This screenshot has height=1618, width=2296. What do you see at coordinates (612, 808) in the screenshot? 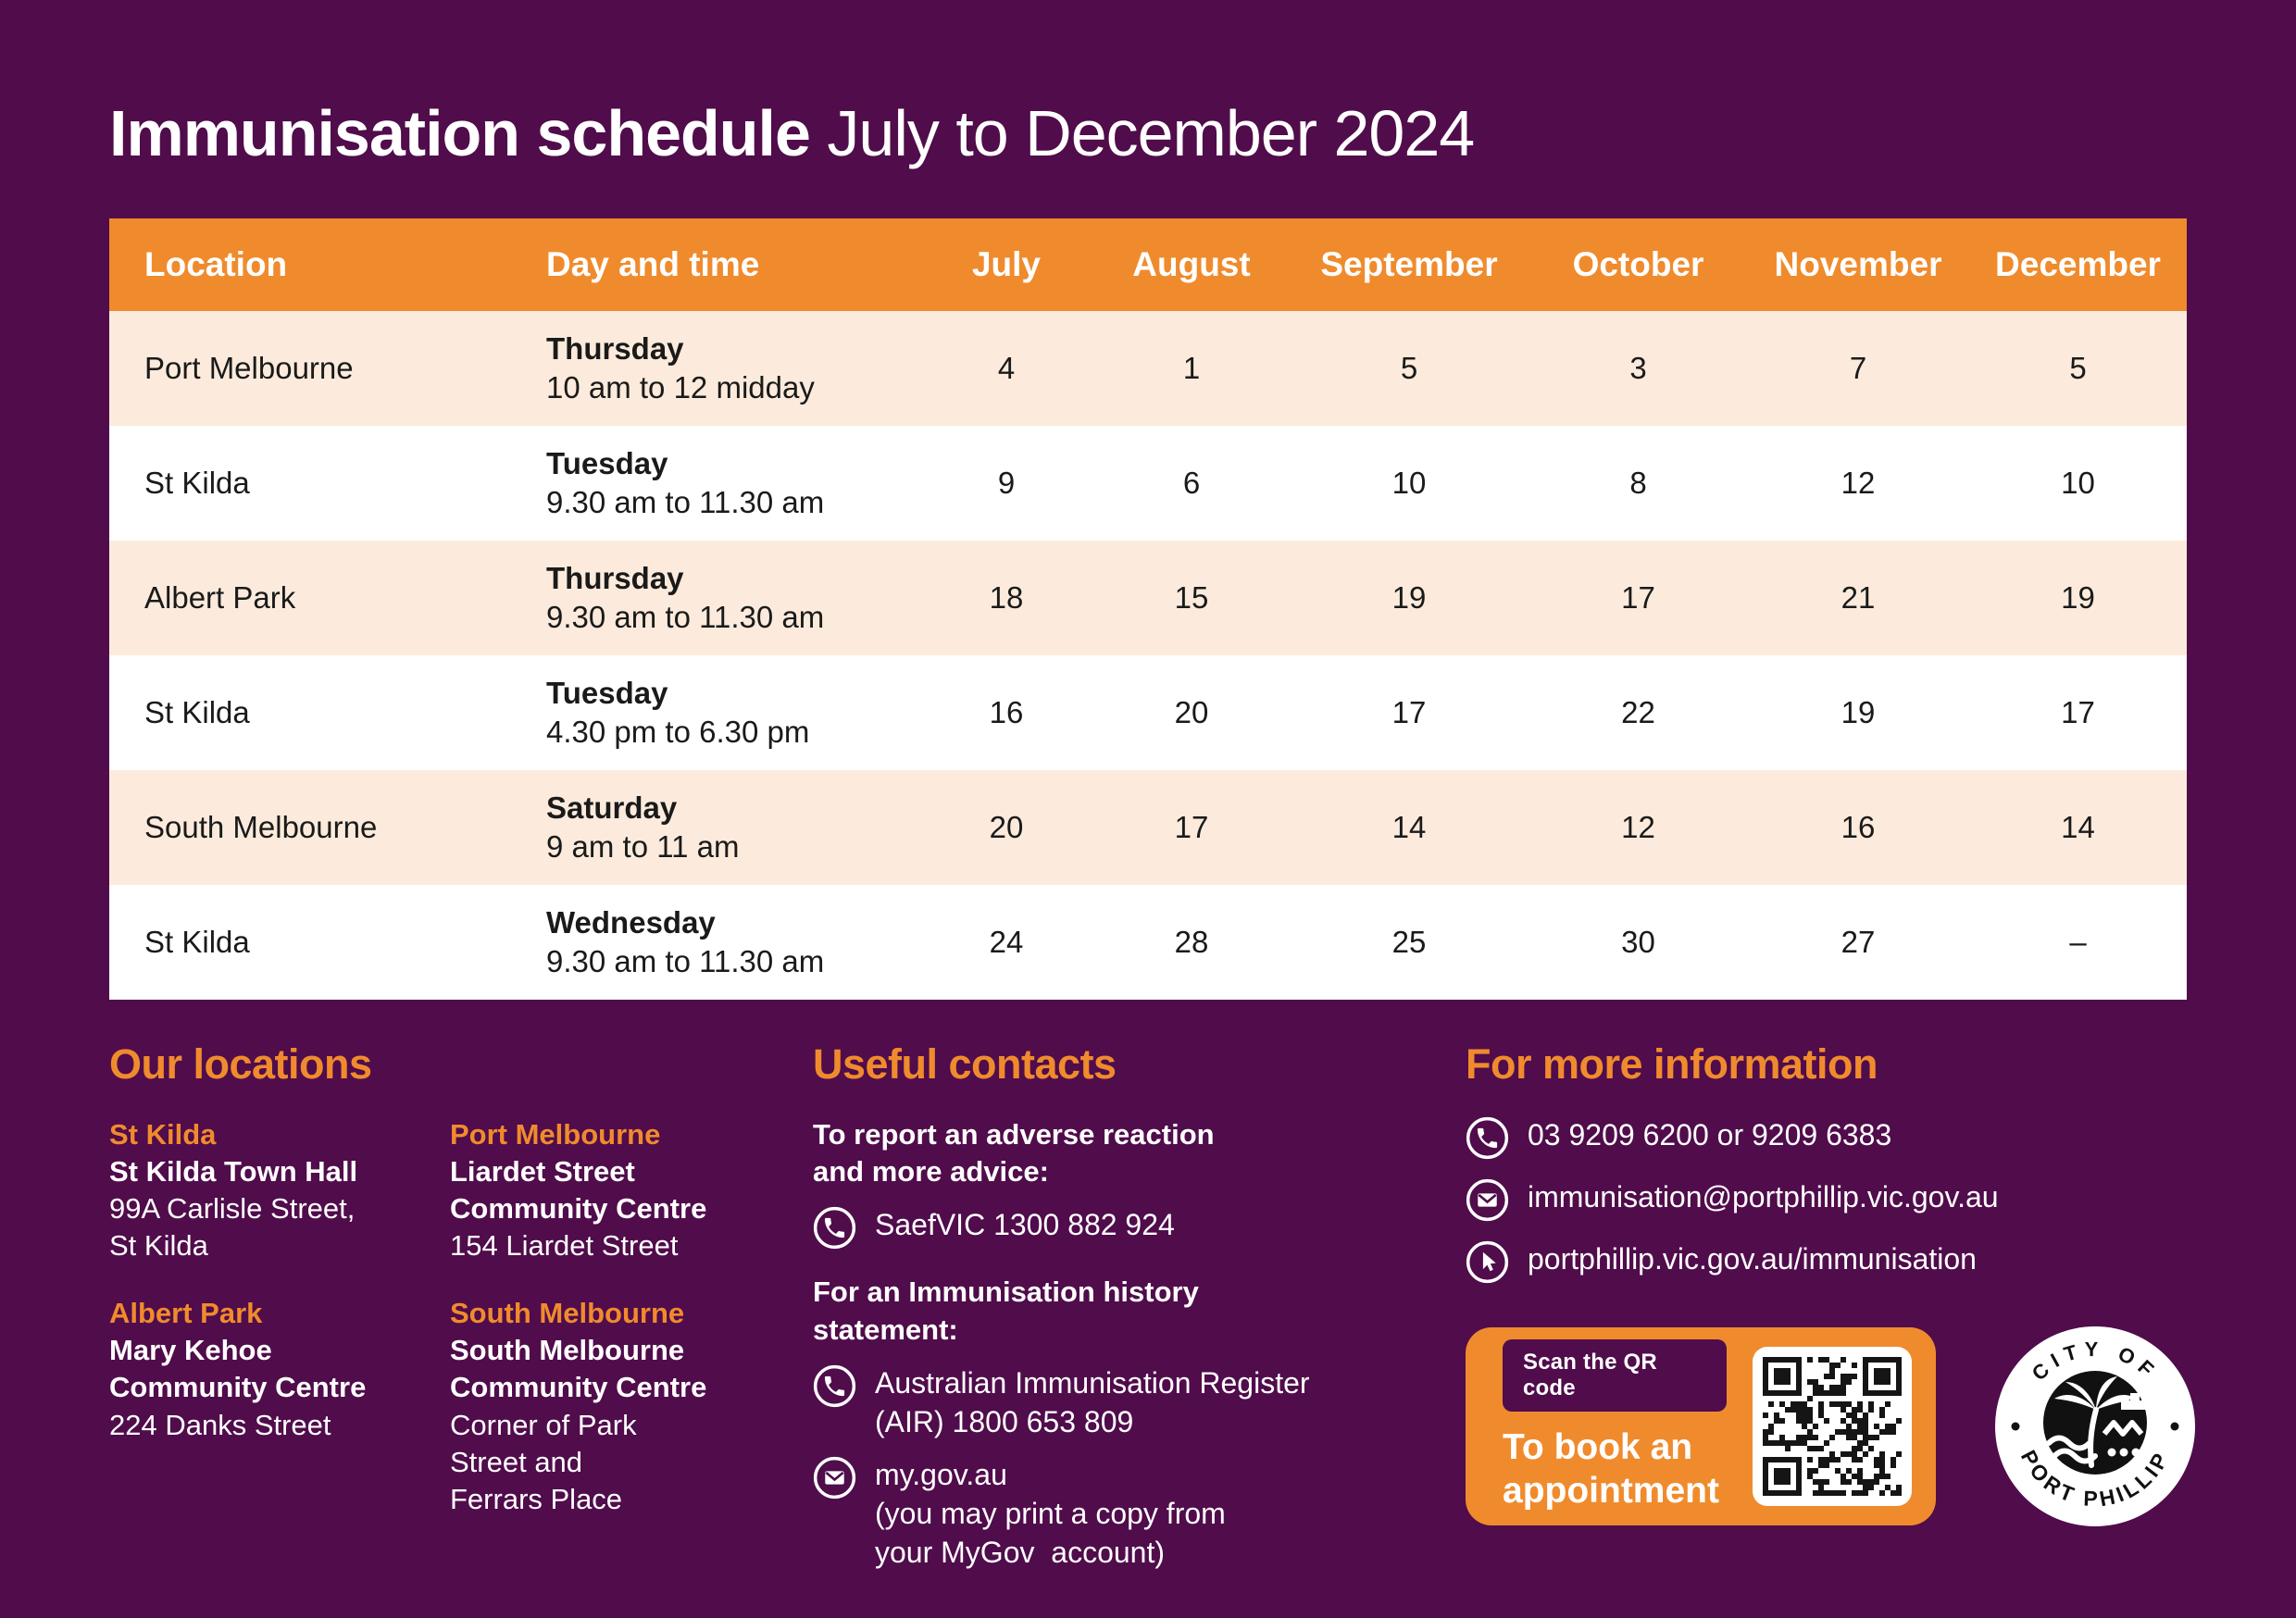
I see `row-day: Saturday` at bounding box center [612, 808].